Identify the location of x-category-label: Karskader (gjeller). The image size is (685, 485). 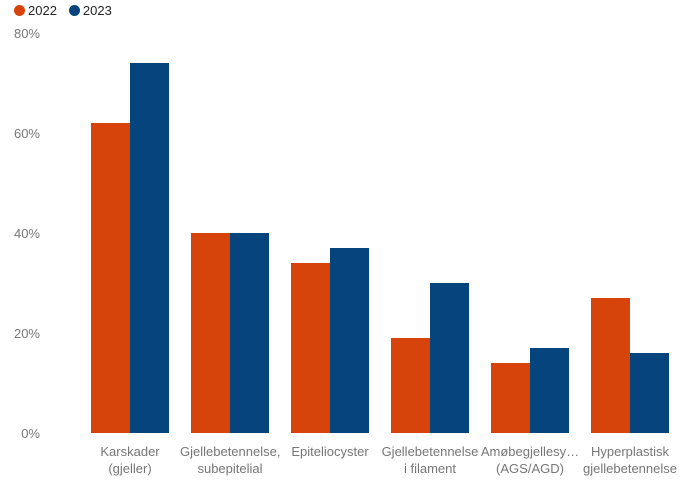
(130, 460).